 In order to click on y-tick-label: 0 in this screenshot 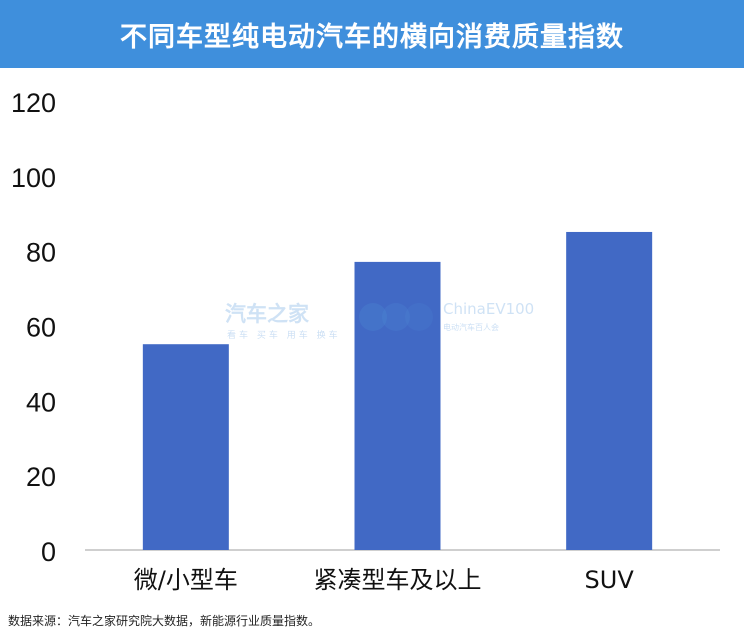, I will do `click(48, 552)`.